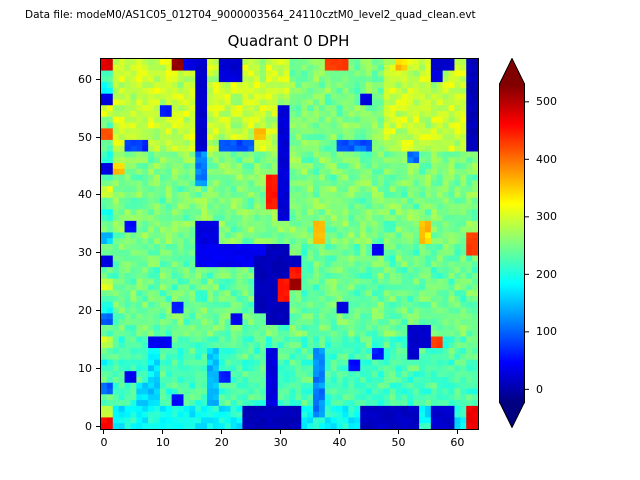  I want to click on y-tick-label: 10, so click(85, 368).